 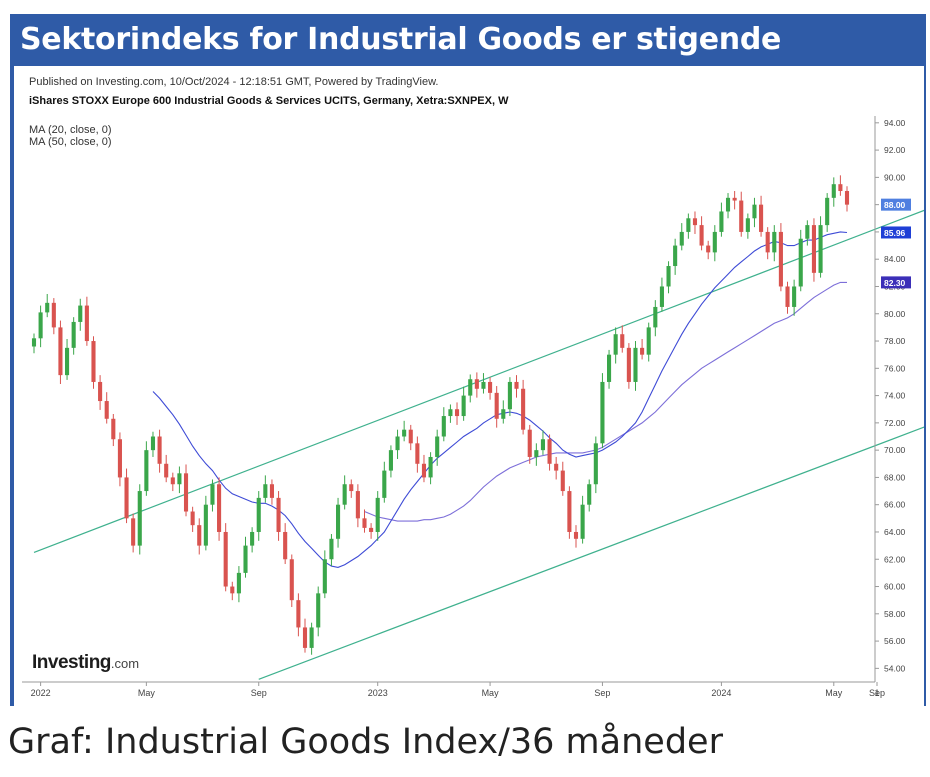 What do you see at coordinates (895, 614) in the screenshot?
I see `y-tick-label: 58.00` at bounding box center [895, 614].